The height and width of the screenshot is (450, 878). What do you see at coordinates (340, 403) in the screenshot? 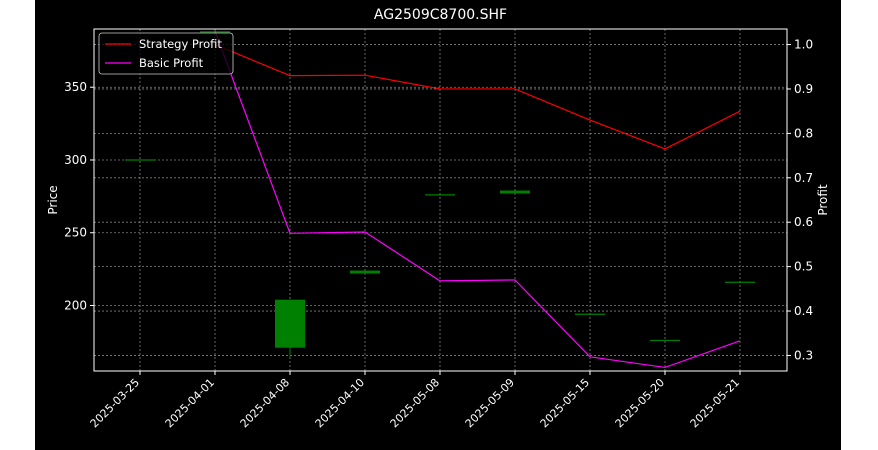
I see `x-tick-label: 2025-04-10` at bounding box center [340, 403].